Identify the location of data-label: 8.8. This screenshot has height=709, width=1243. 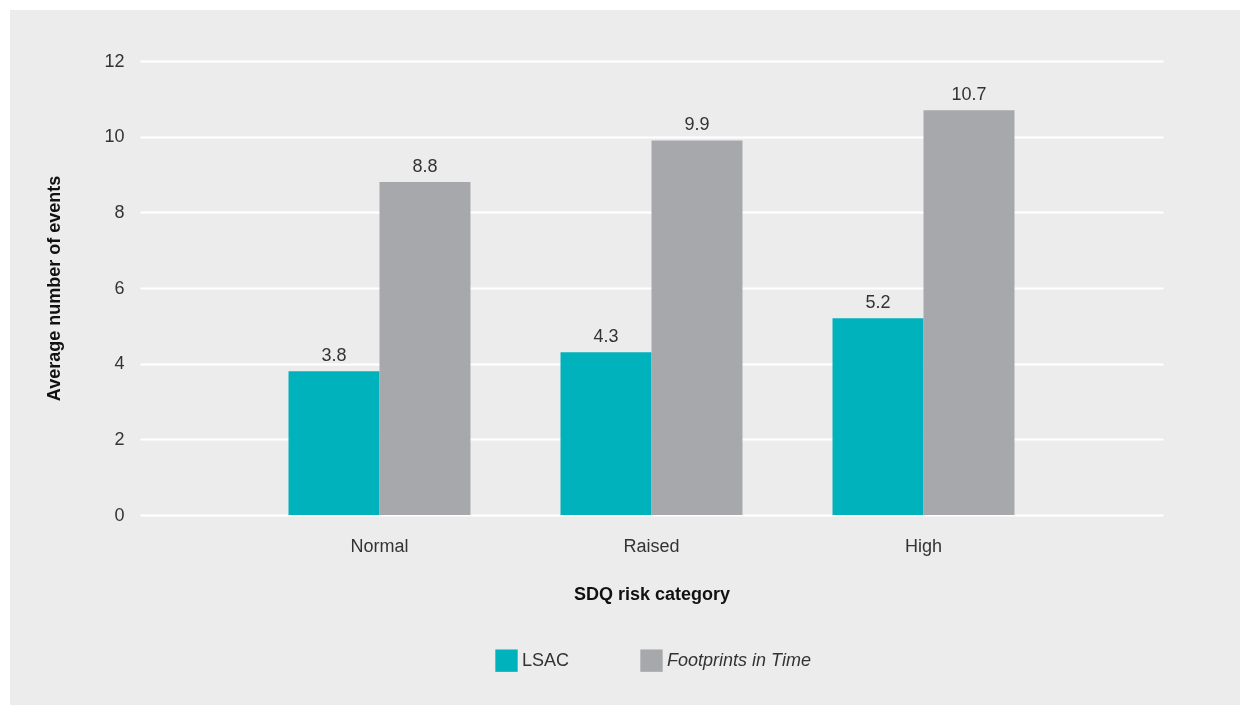
(425, 166).